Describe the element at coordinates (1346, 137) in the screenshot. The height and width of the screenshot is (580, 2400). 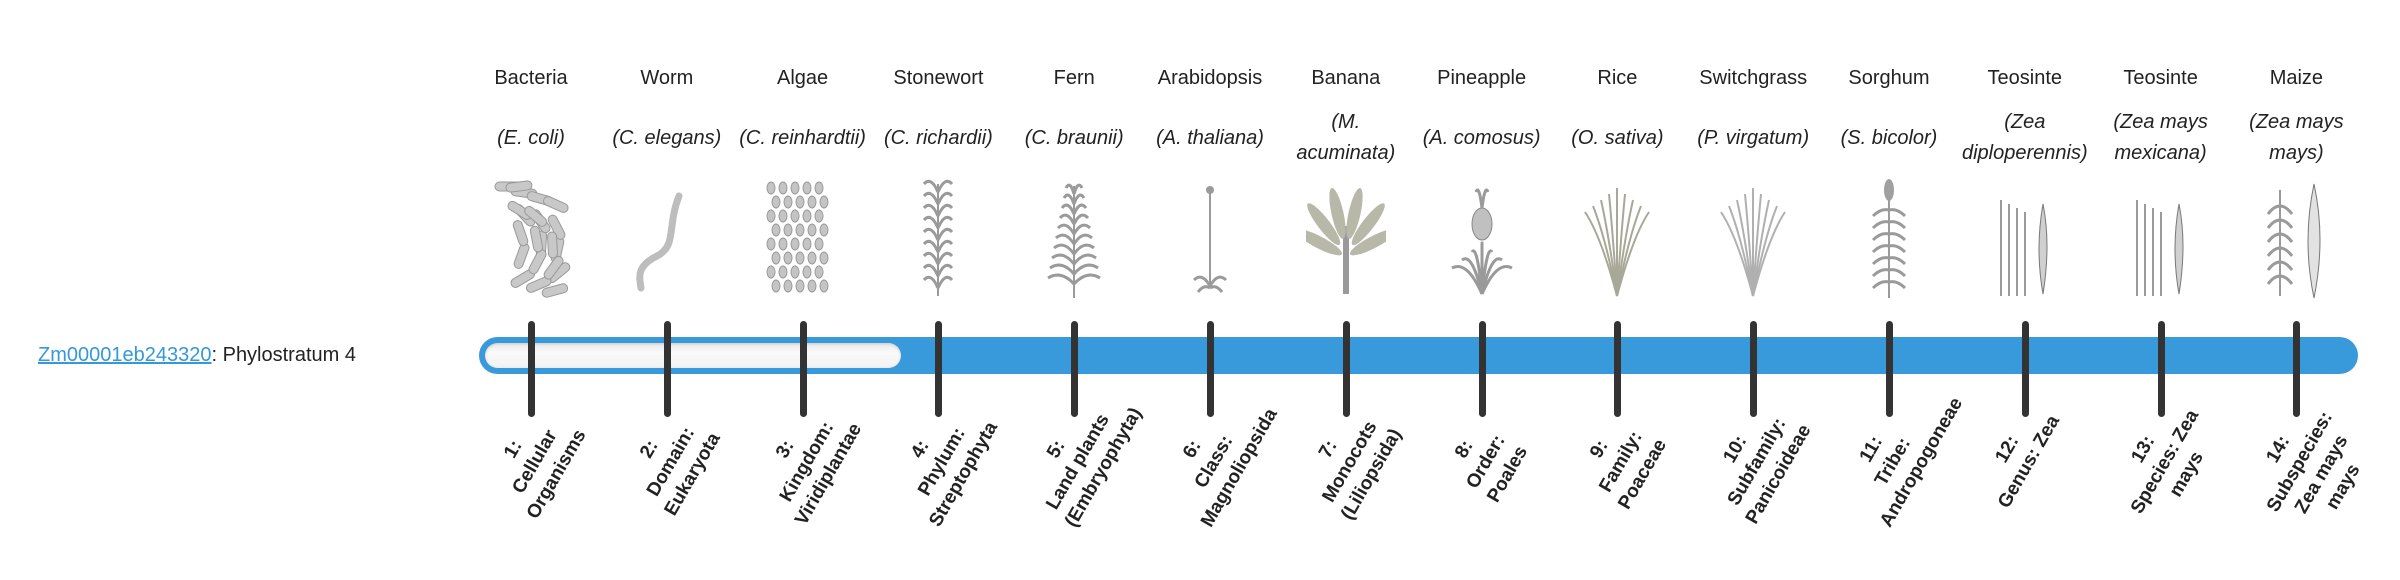
I see `column-scientific-name: (M. acuminata)` at that location.